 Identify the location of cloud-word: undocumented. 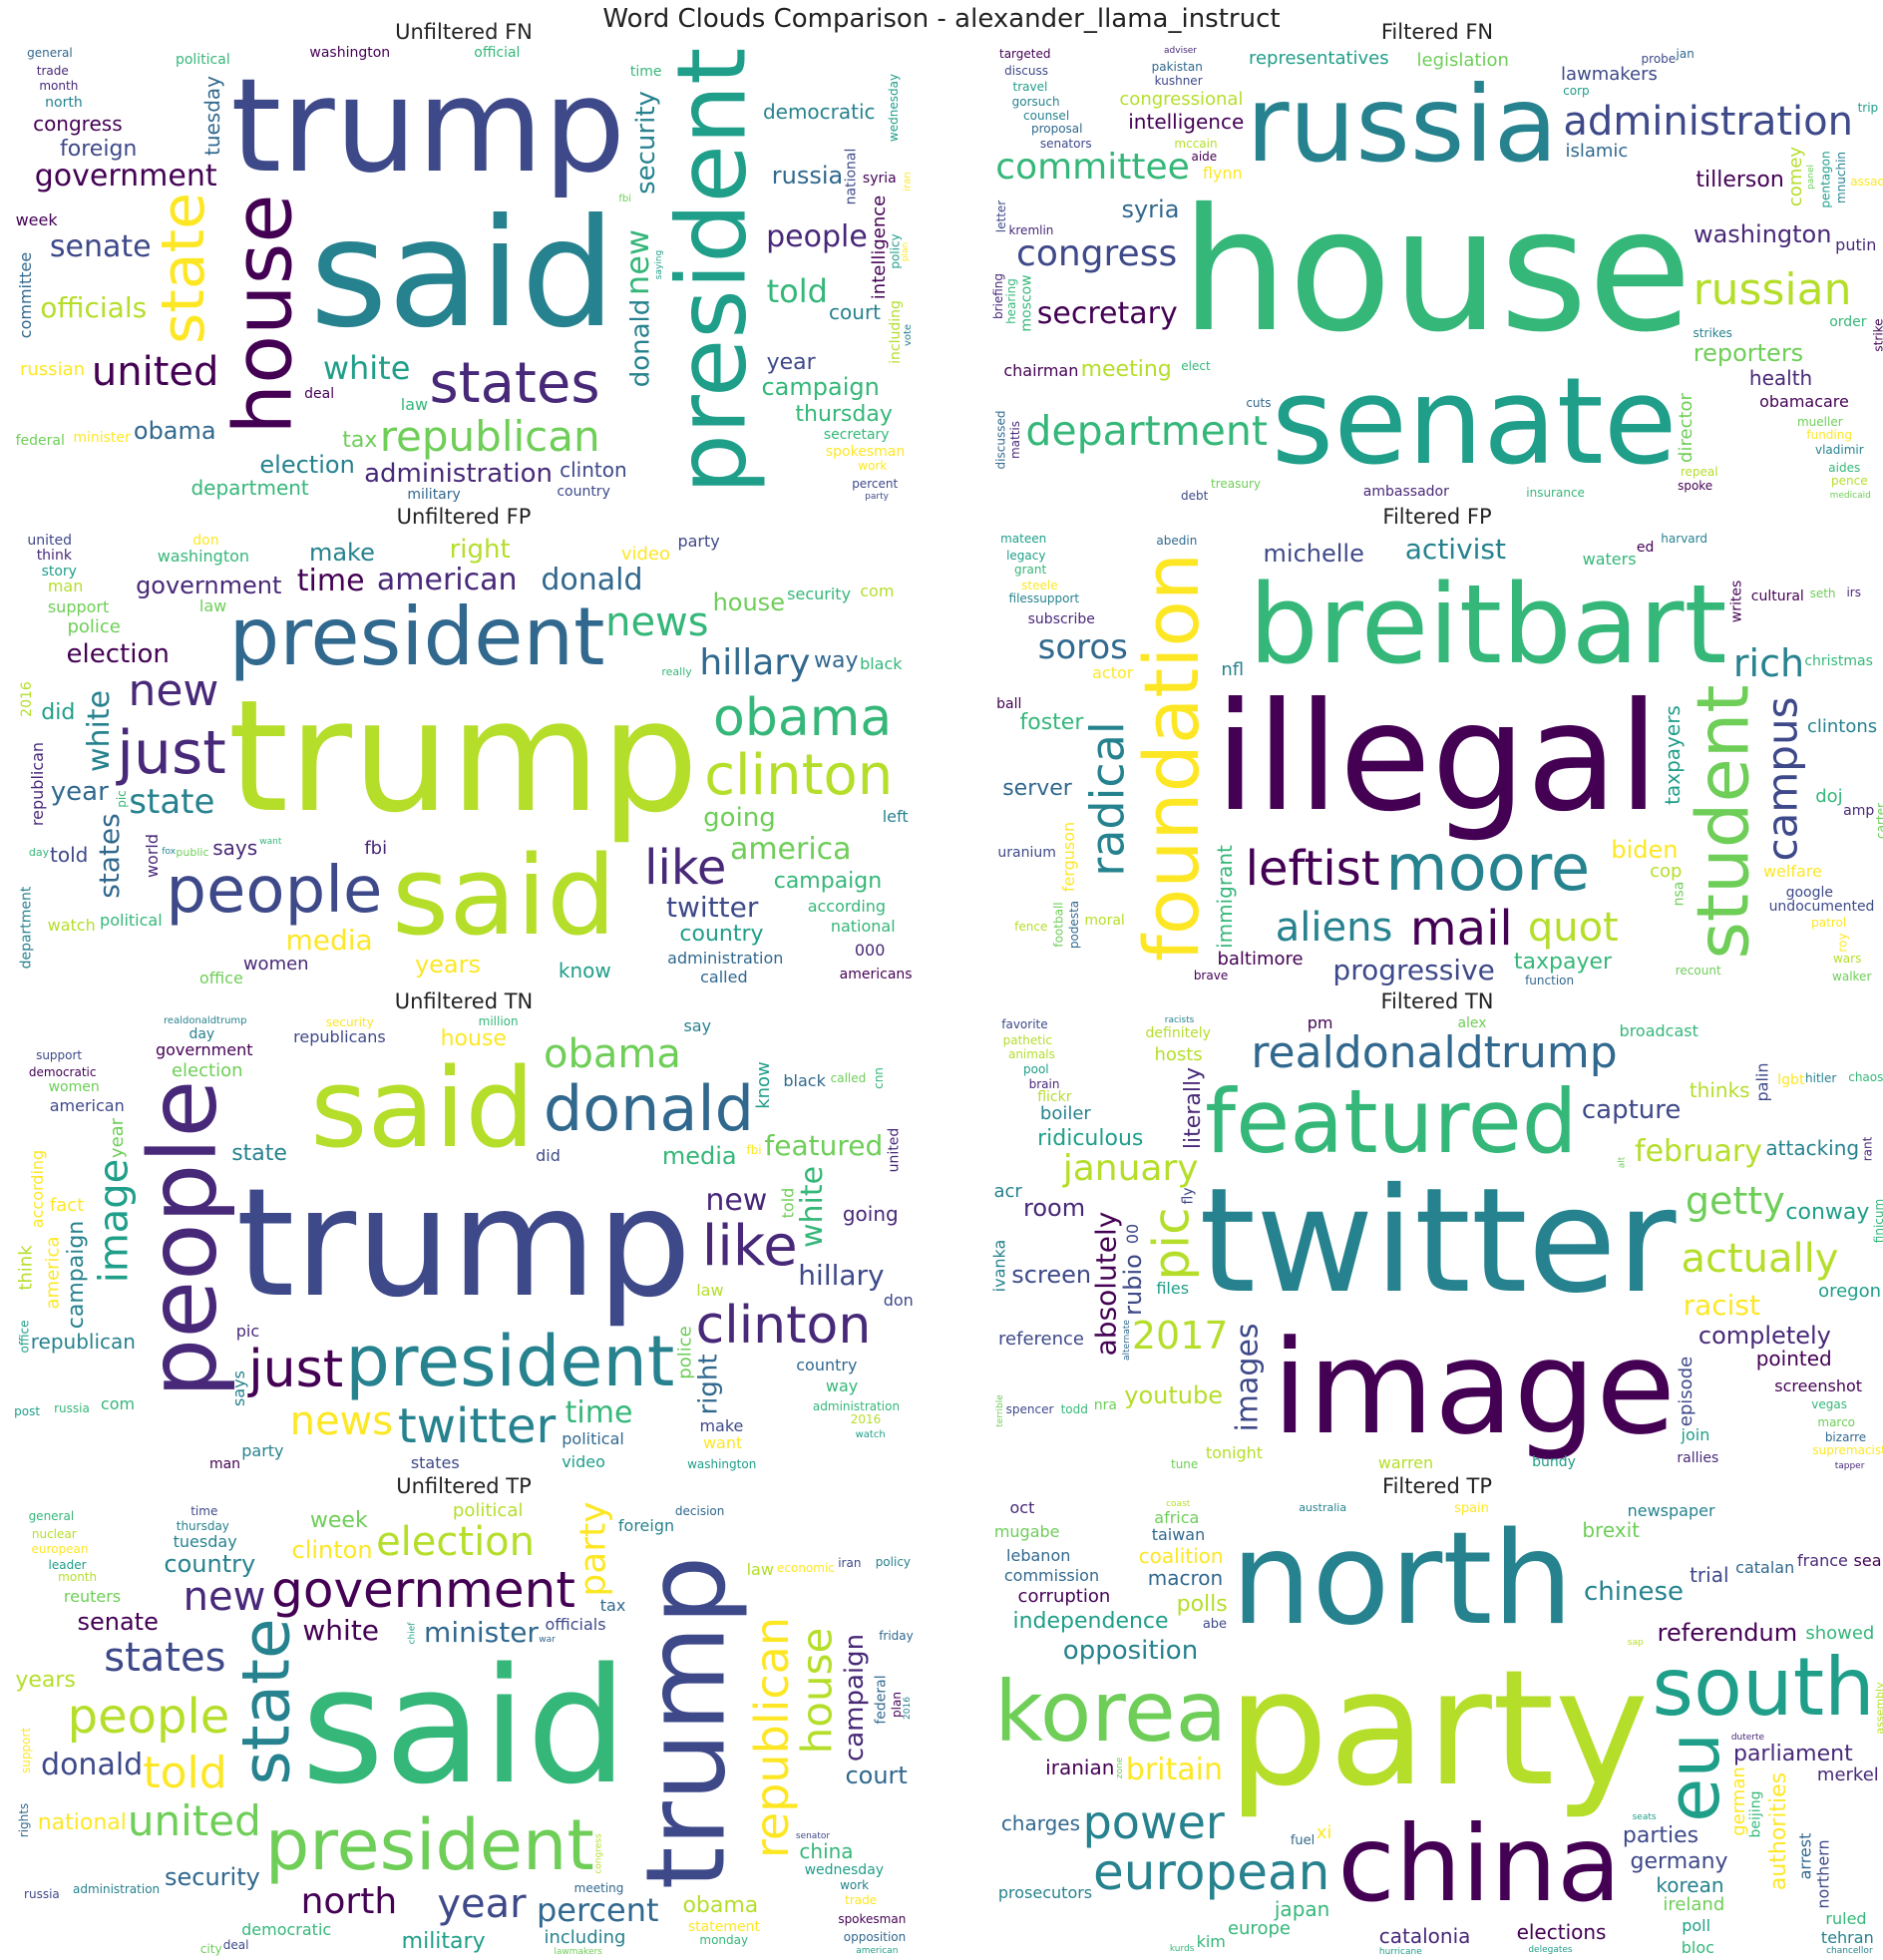
(1821, 908).